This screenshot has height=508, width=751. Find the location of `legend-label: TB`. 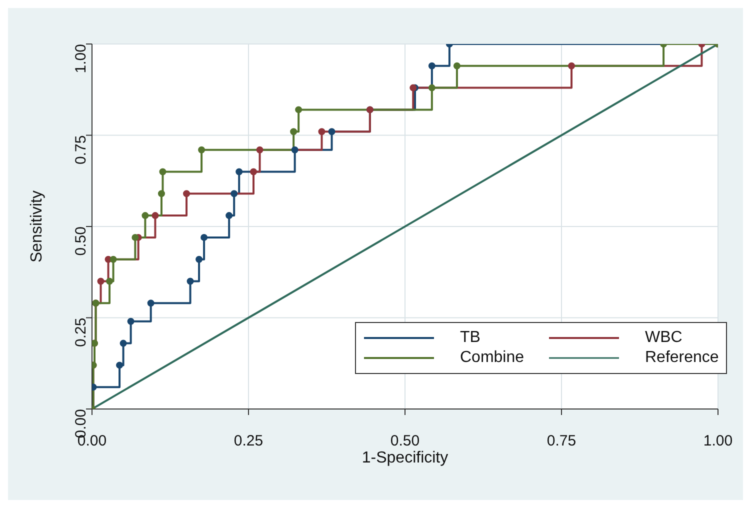

legend-label: TB is located at coordinates (470, 338).